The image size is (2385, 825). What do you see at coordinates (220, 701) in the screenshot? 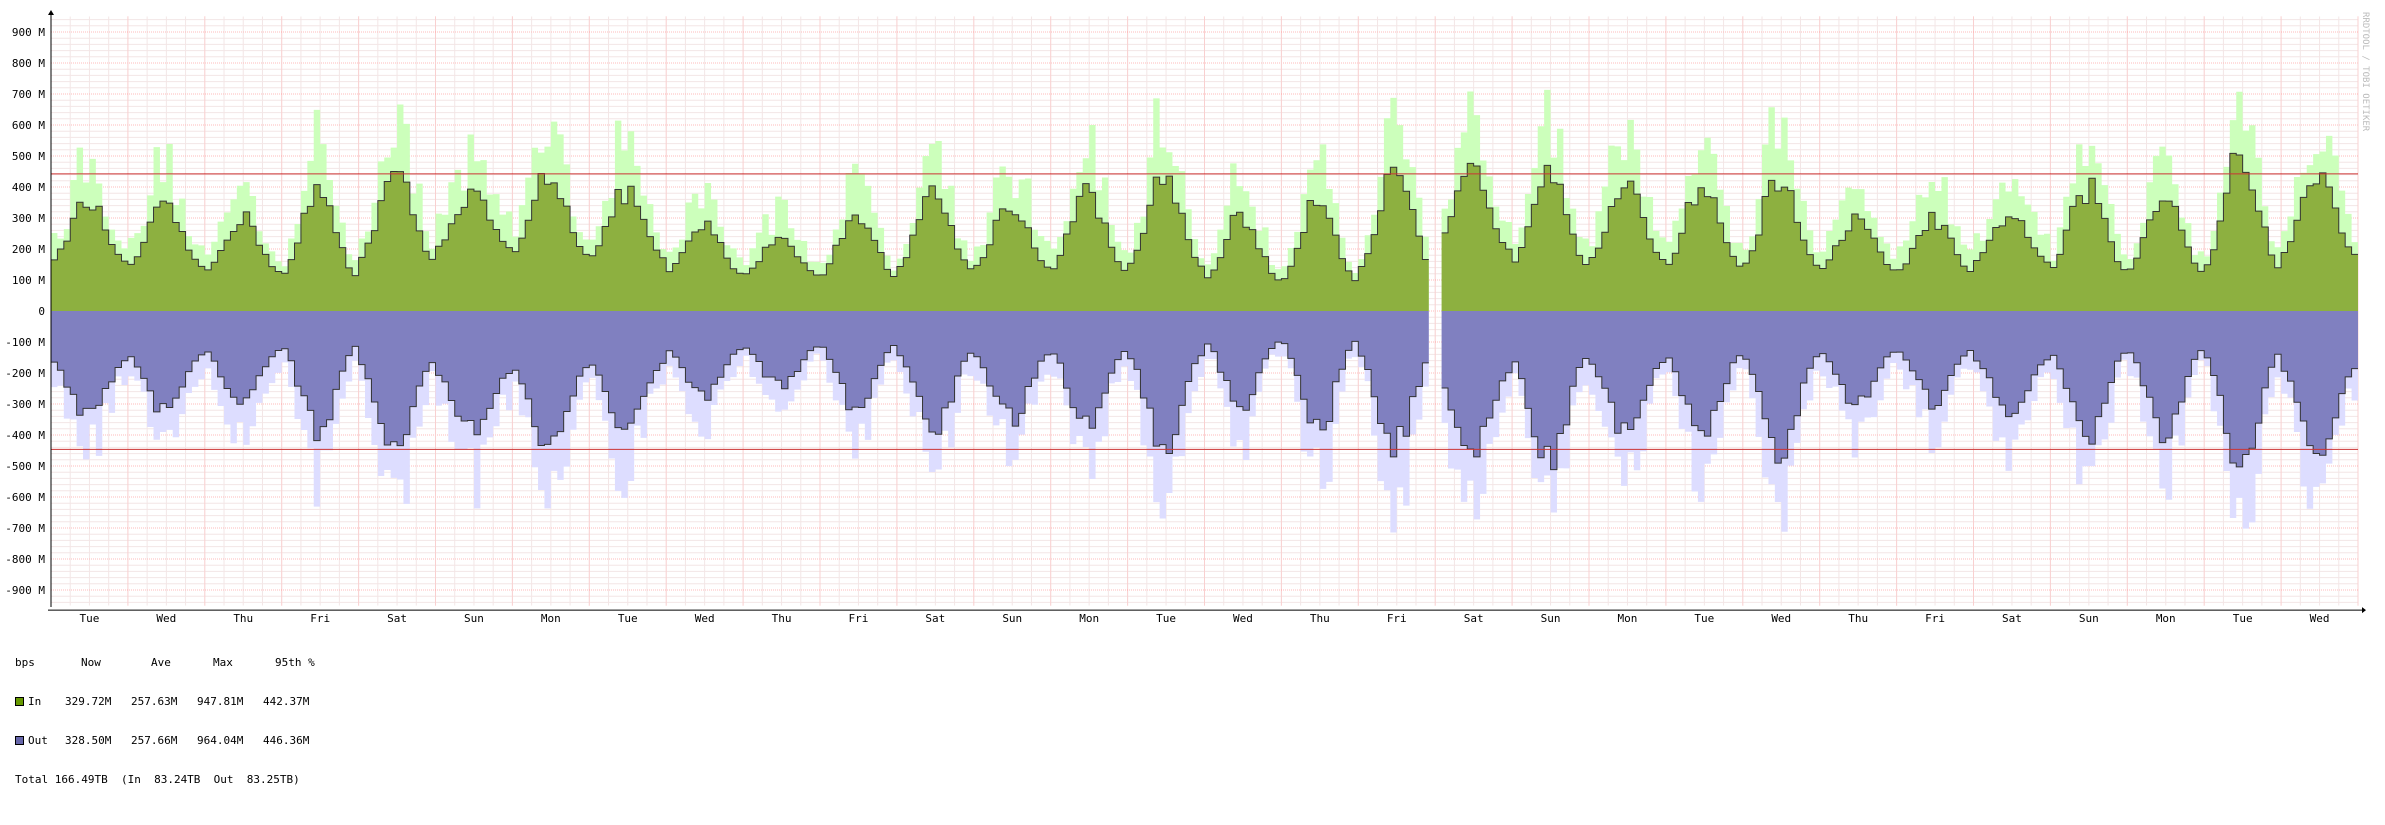
I see `legend-in-max: 947.81M` at bounding box center [220, 701].